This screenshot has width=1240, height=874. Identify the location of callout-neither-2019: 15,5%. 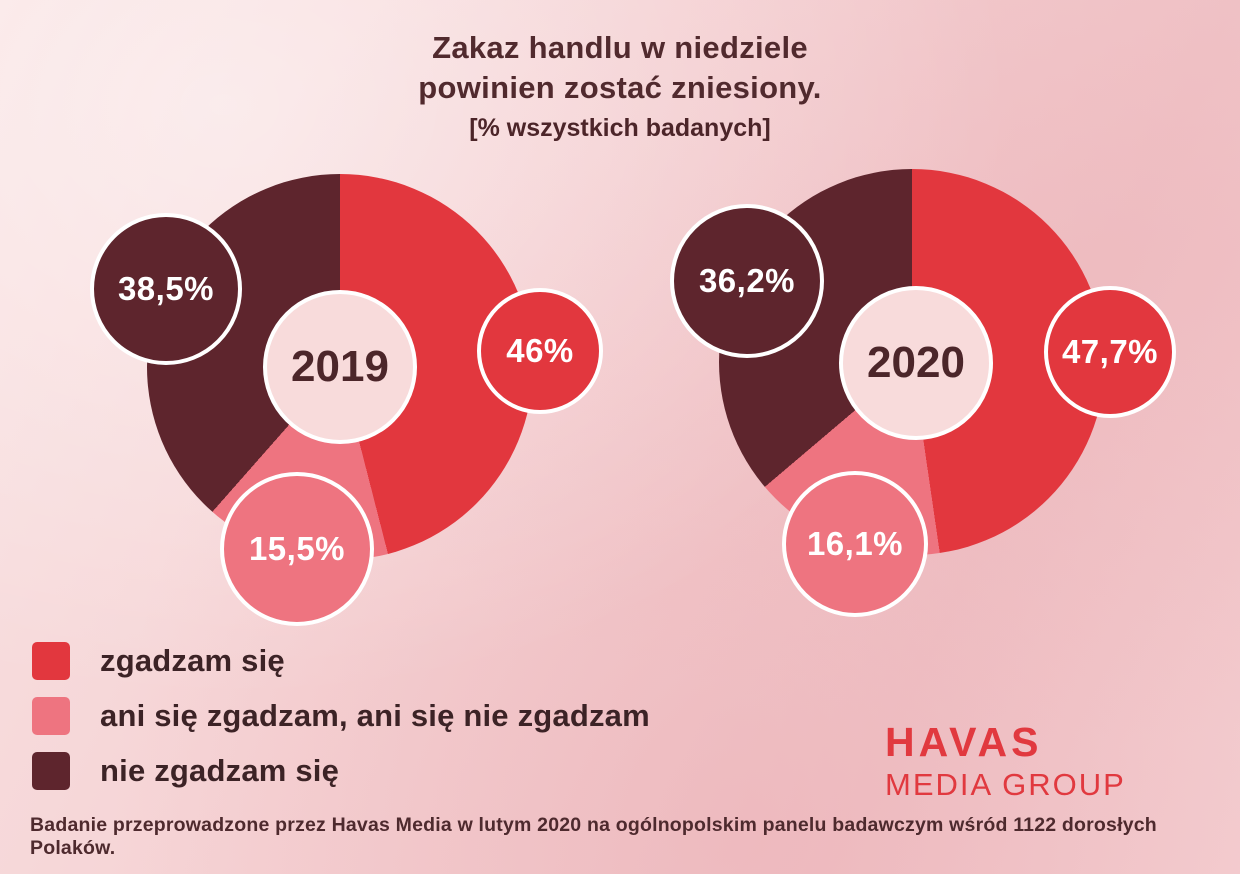
(297, 549).